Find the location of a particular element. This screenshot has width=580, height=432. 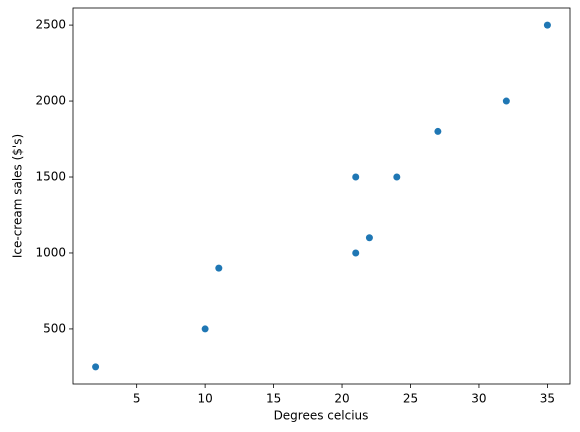

y-axis-label: Ice-cream sales ($'s) is located at coordinates (18, 196).